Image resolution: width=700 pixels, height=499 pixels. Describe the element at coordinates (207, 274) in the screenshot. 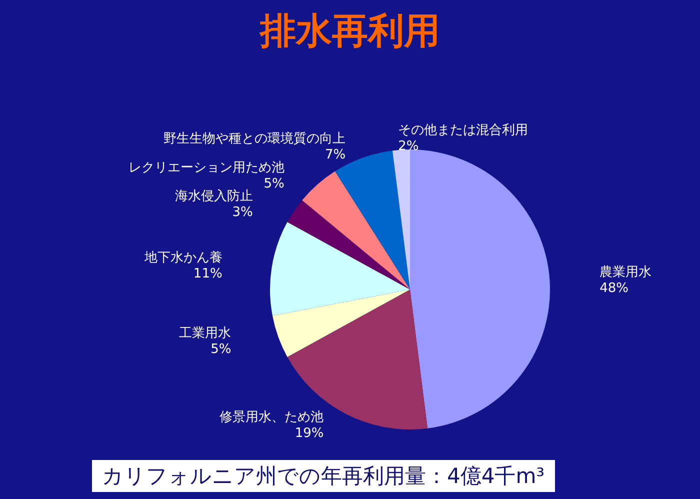

I see `data-label: 11%` at that location.